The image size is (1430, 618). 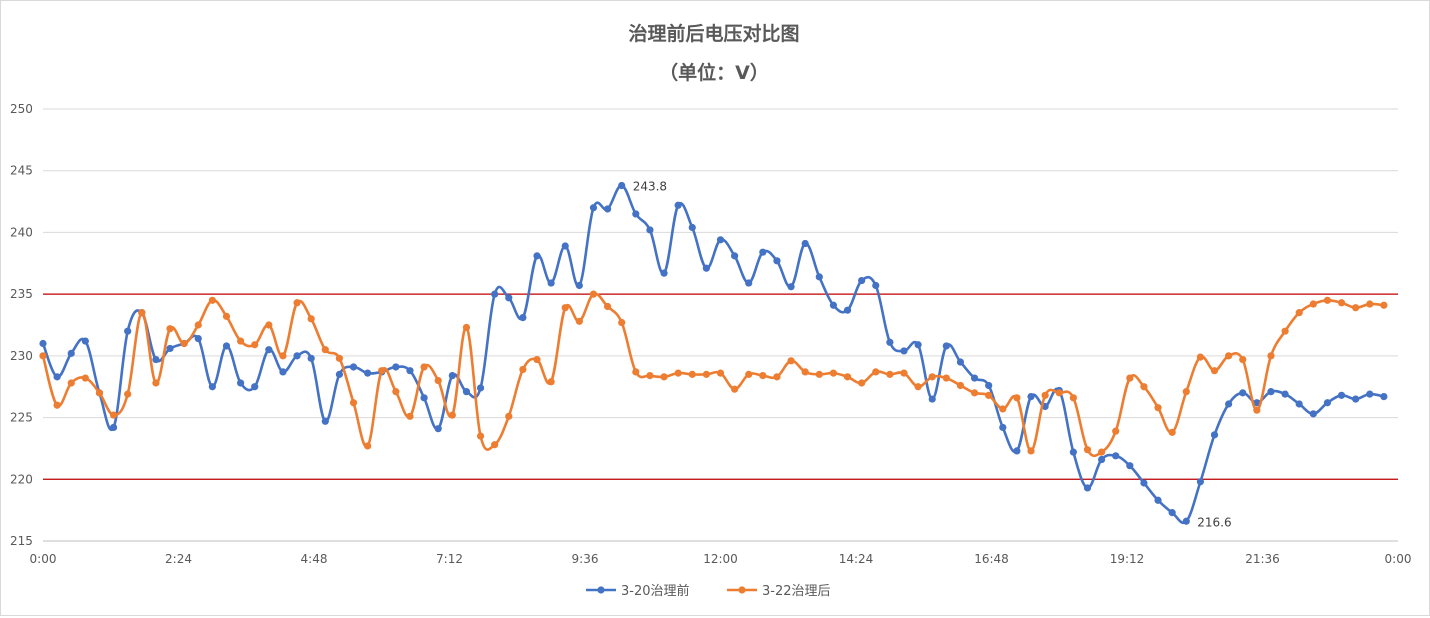 I want to click on y-tick-label: 235, so click(x=21, y=294).